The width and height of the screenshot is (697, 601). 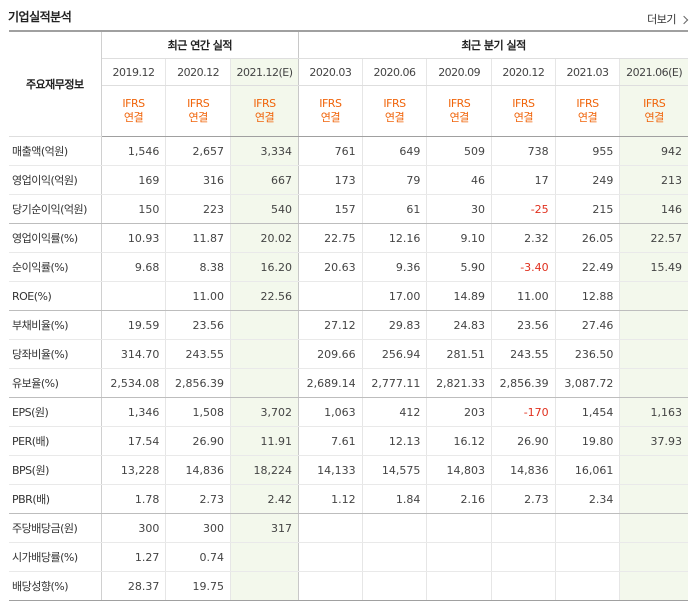 I want to click on value-cell: 0.74, so click(x=198, y=557).